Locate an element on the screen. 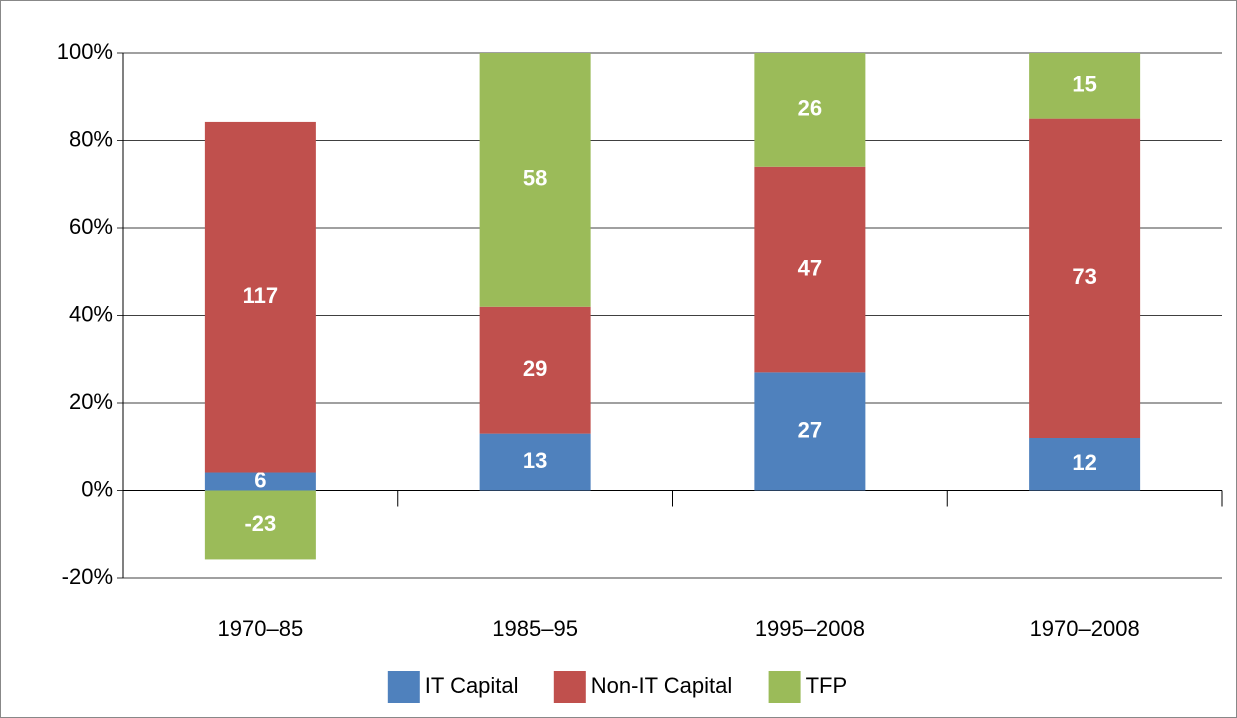 The width and height of the screenshot is (1237, 718). data-label: 29 is located at coordinates (535, 368).